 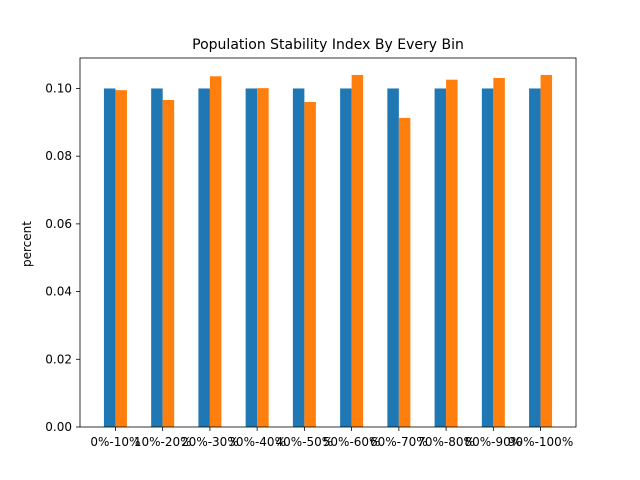 I want to click on x-tick-label: 90%-100%, so click(x=540, y=442).